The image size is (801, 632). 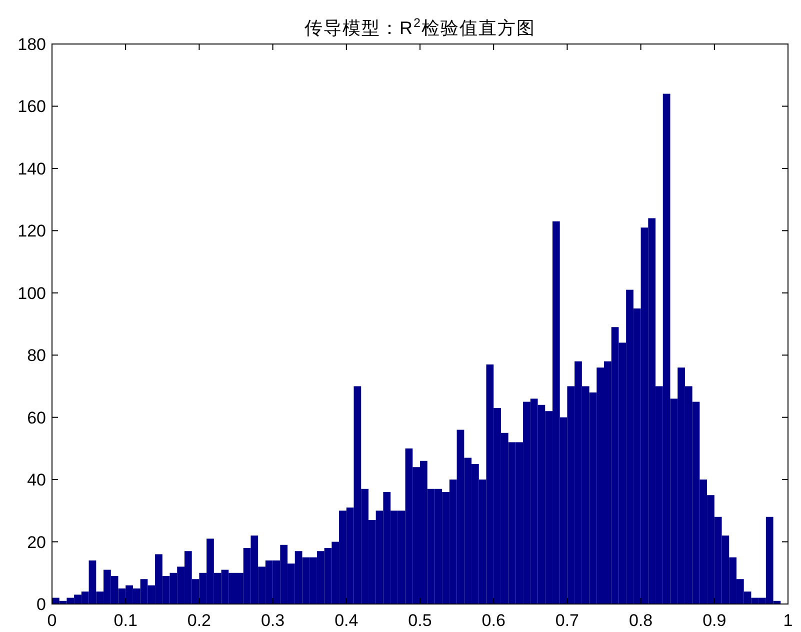 What do you see at coordinates (199, 620) in the screenshot?
I see `x-tick-label: 0.2` at bounding box center [199, 620].